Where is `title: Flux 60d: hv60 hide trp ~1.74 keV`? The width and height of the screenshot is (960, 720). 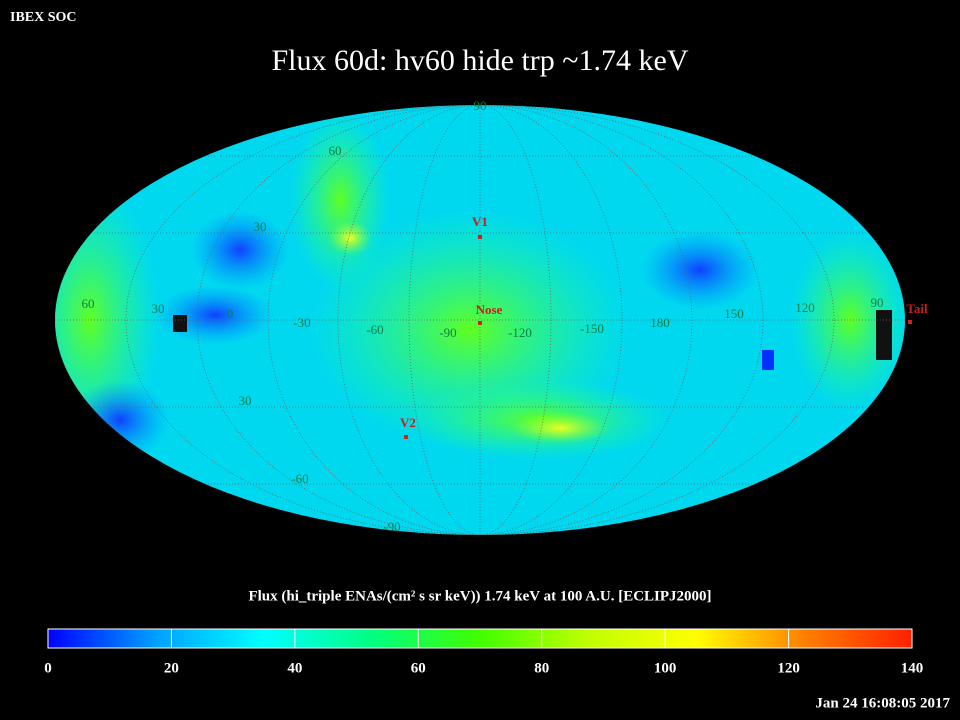 title: Flux 60d: hv60 hide trp ~1.74 keV is located at coordinates (479, 60).